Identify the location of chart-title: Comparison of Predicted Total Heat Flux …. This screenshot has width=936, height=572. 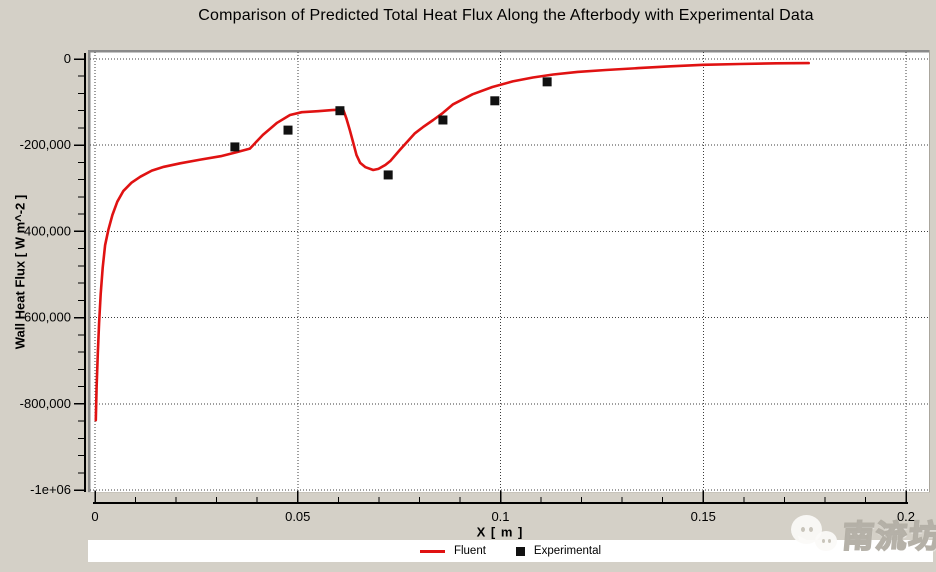
(506, 16).